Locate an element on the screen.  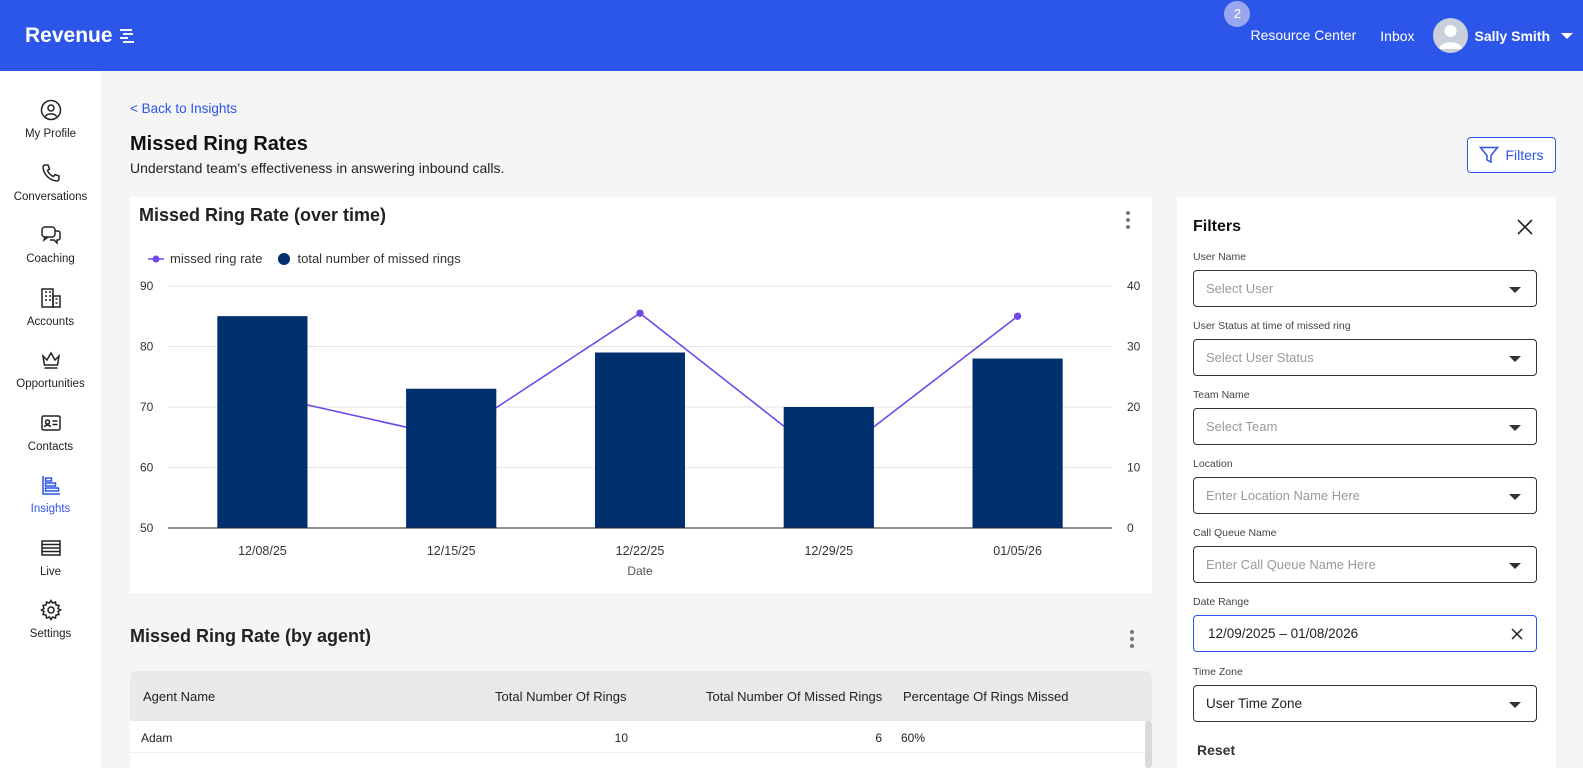
notification-badge: 2 is located at coordinates (1237, 13).